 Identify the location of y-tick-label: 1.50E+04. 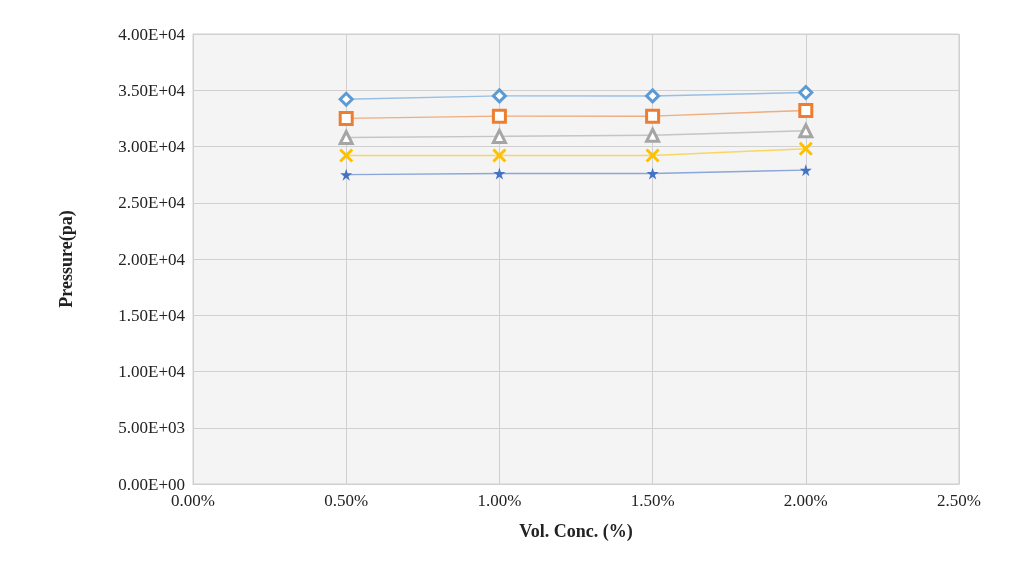
(152, 315).